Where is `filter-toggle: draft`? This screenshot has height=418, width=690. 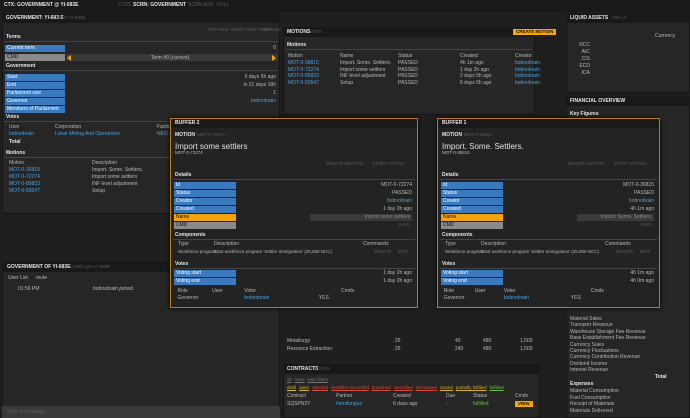 filter-toggle: draft is located at coordinates (292, 387).